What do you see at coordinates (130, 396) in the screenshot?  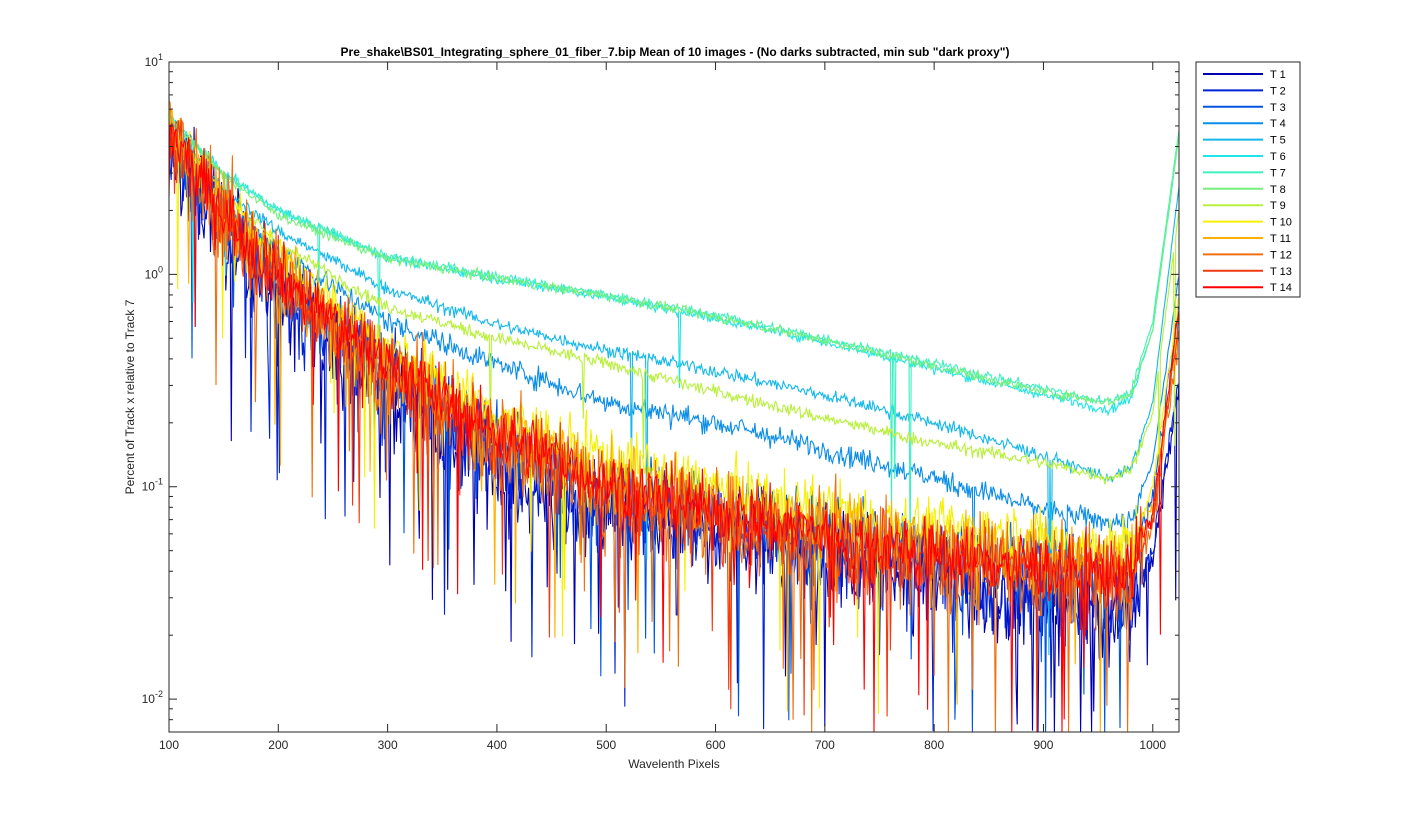 I see `y-axis-label: Percent of Track x relative to Track 7` at bounding box center [130, 396].